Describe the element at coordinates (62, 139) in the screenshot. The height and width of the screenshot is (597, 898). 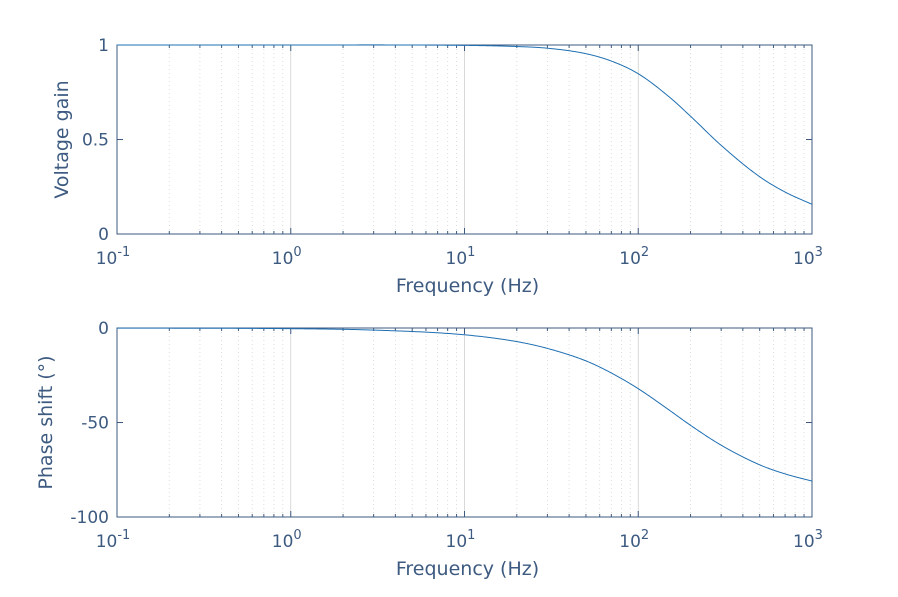
I see `y-axis-label: Voltage gain` at that location.